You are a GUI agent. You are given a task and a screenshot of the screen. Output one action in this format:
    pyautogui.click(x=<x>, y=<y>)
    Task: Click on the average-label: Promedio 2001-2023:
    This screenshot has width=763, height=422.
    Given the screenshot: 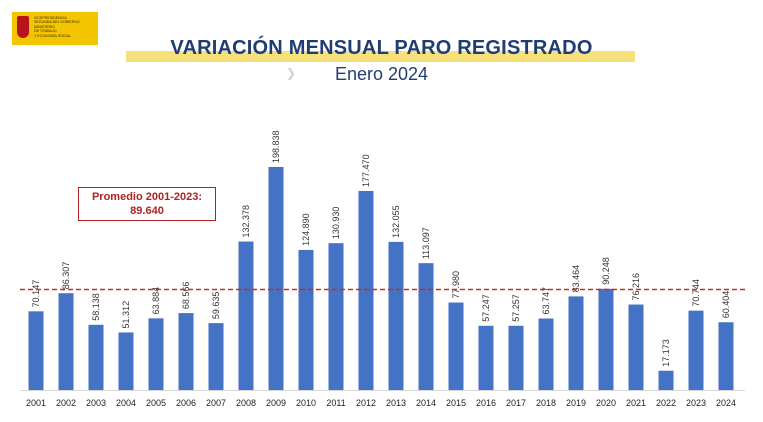 What is the action you would take?
    pyautogui.click(x=147, y=197)
    